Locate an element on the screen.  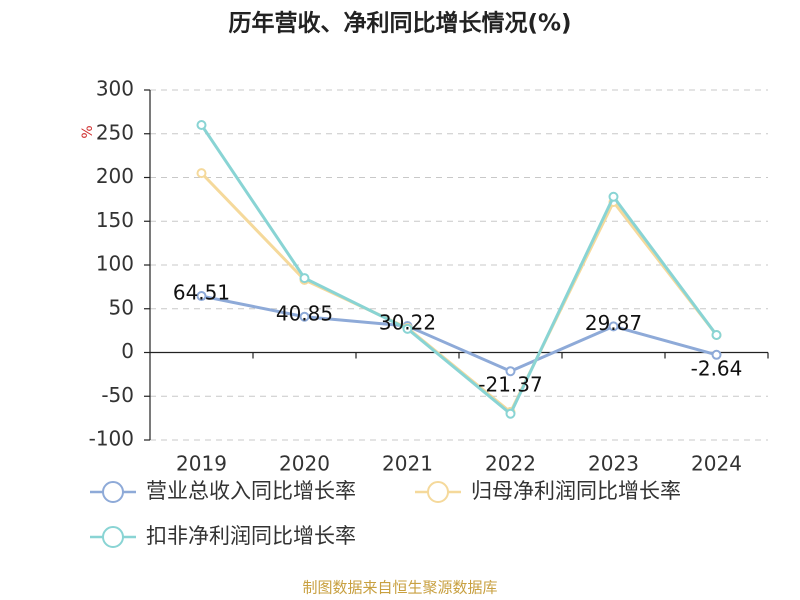
y-tick-label: 300 is located at coordinates (115, 89).